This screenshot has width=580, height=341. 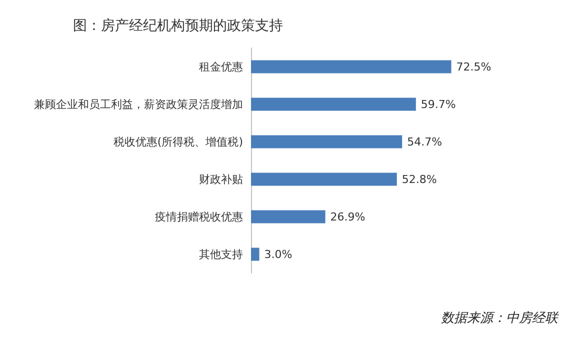 What do you see at coordinates (500, 318) in the screenshot?
I see `source-note: 数据来源：中房经联` at bounding box center [500, 318].